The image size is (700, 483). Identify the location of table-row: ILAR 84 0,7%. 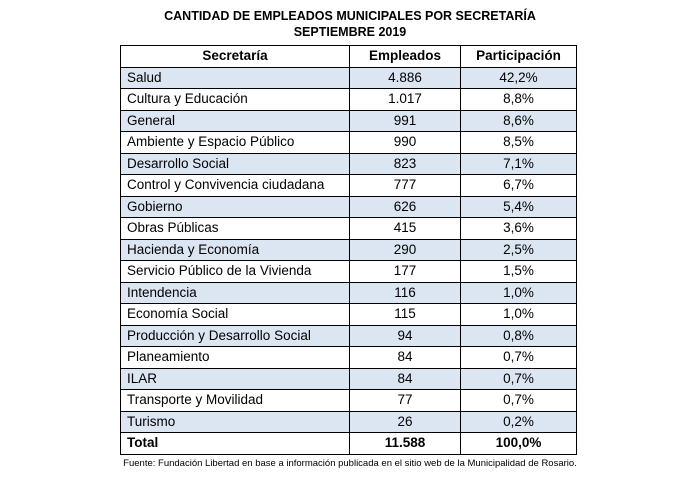
(348, 378).